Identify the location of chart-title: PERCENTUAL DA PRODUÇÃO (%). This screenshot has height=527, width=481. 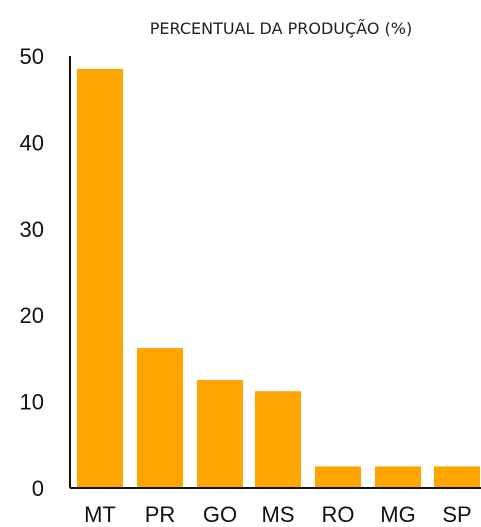
(281, 28).